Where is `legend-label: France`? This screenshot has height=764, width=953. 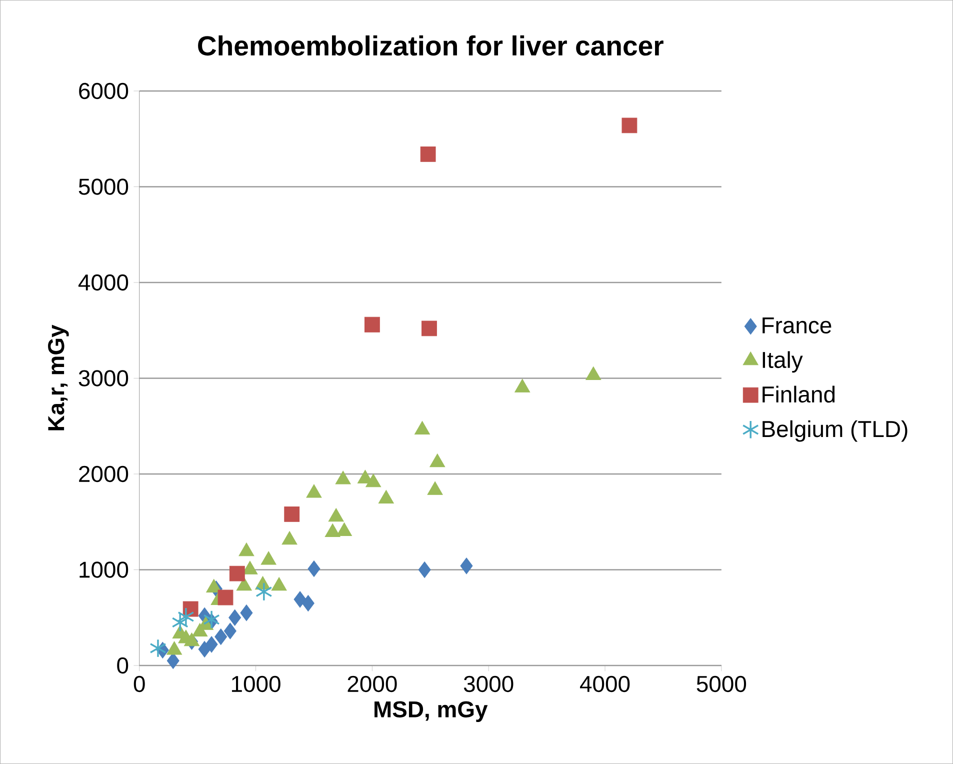 legend-label: France is located at coordinates (797, 325).